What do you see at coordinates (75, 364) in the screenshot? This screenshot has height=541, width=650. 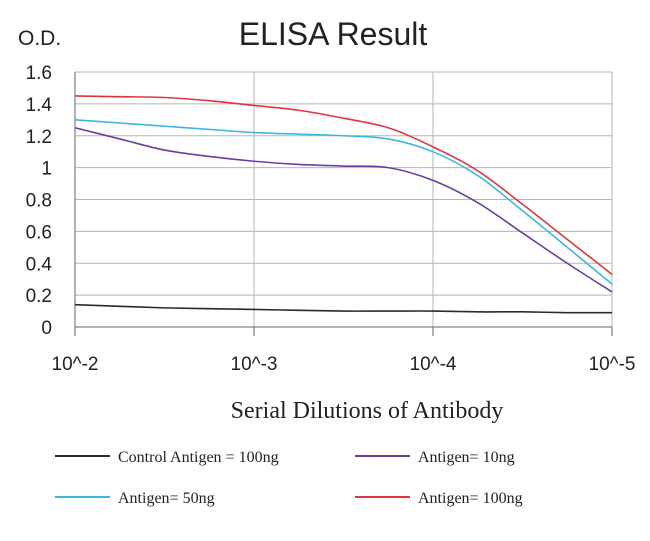 I see `x-tick-label: 10^-2` at bounding box center [75, 364].